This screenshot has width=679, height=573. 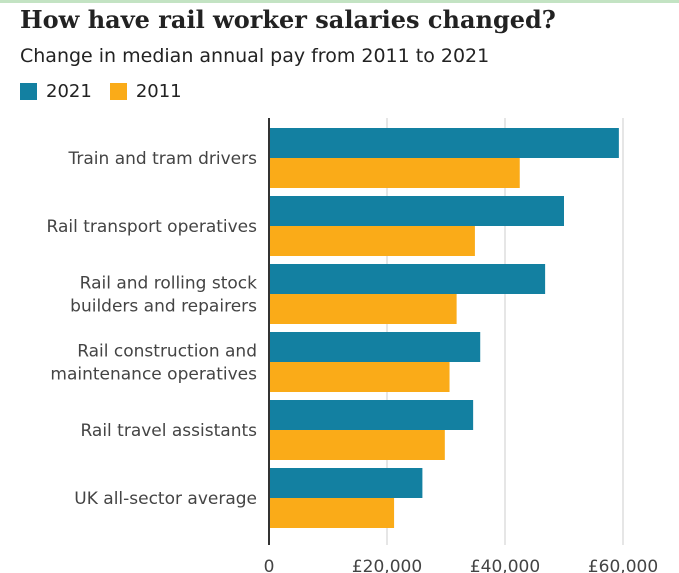 What do you see at coordinates (28, 91) in the screenshot?
I see `legend-swatch-2021` at bounding box center [28, 91].